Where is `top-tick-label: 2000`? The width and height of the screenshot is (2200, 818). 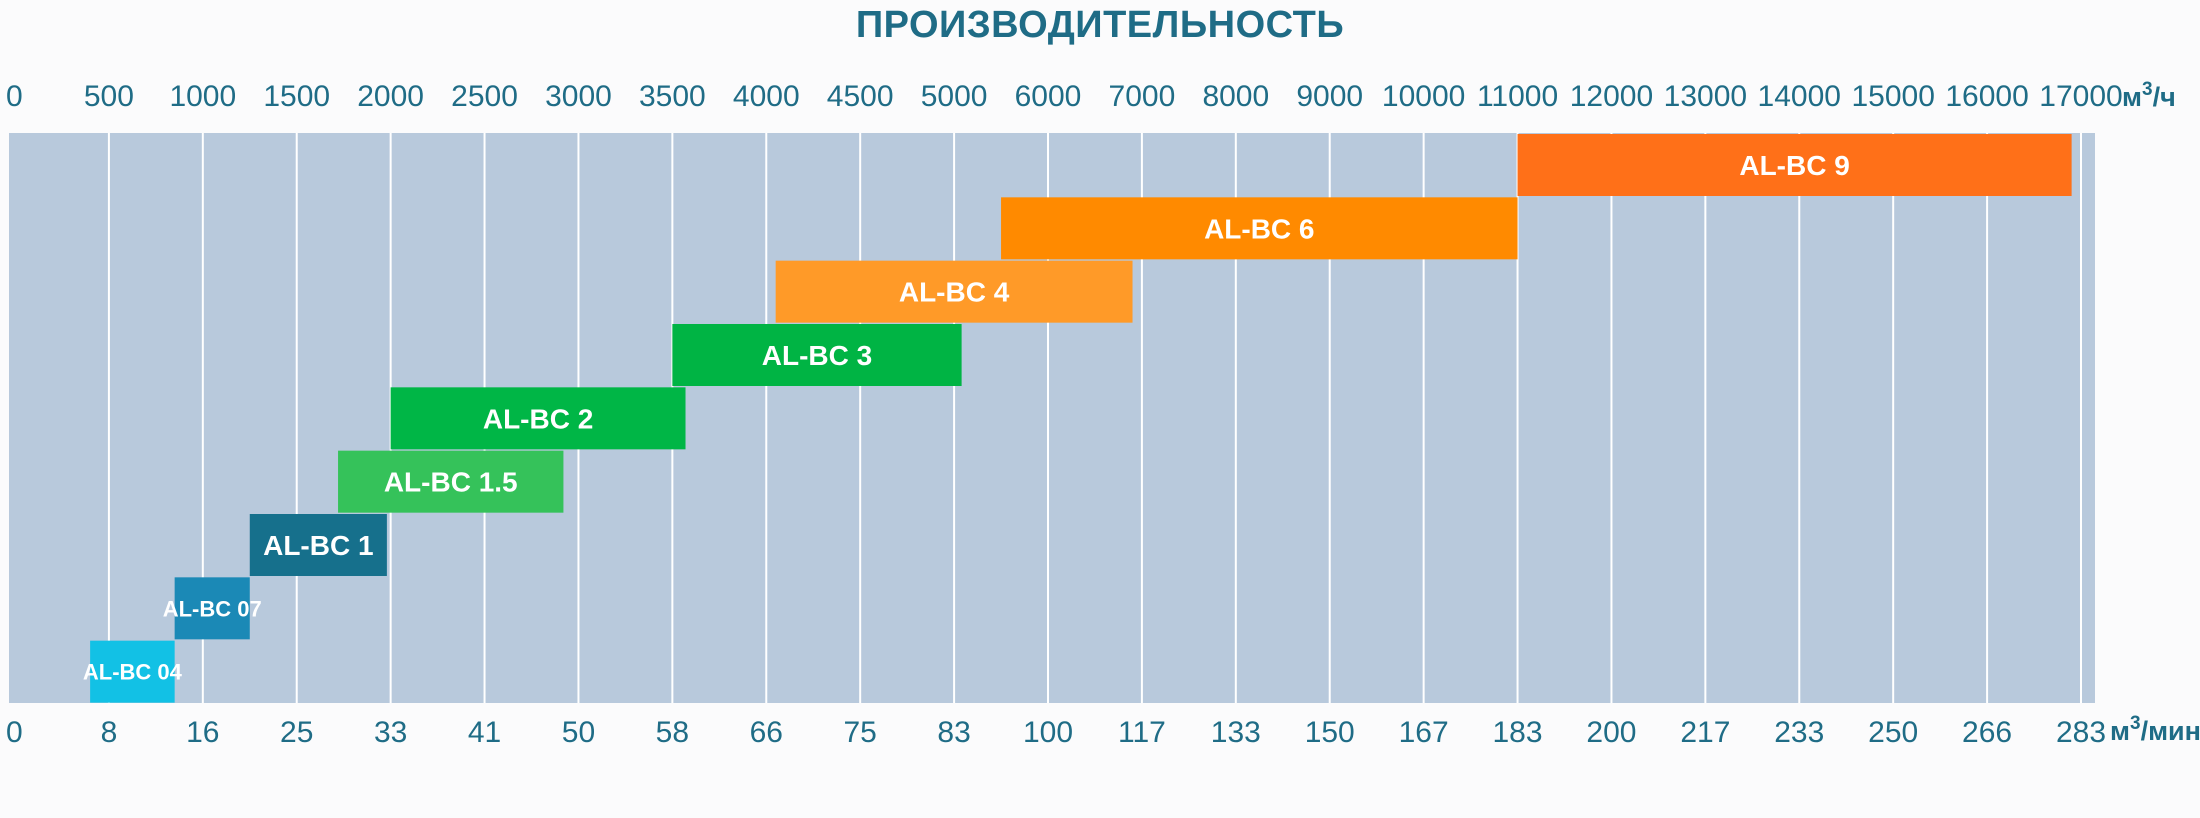
top-tick-label: 2000 is located at coordinates (390, 96).